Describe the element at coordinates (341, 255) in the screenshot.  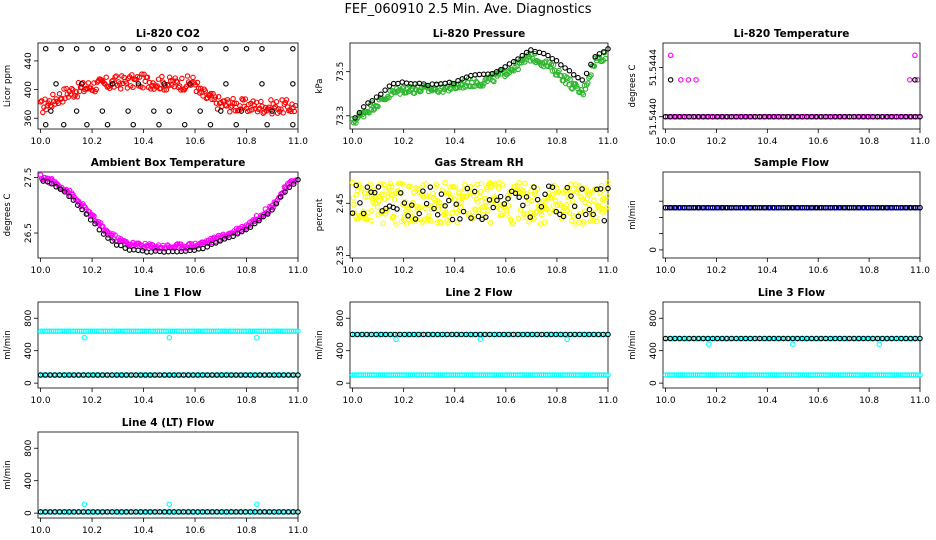
I see `y-tick-label: 2.35` at that location.